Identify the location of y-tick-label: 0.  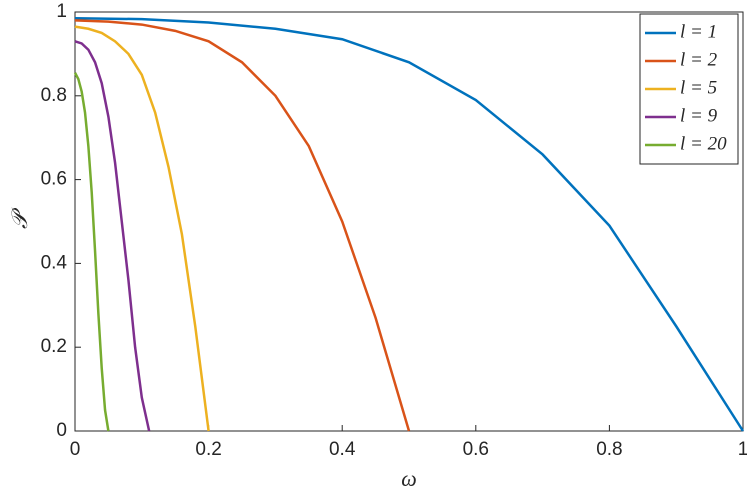
(61, 430).